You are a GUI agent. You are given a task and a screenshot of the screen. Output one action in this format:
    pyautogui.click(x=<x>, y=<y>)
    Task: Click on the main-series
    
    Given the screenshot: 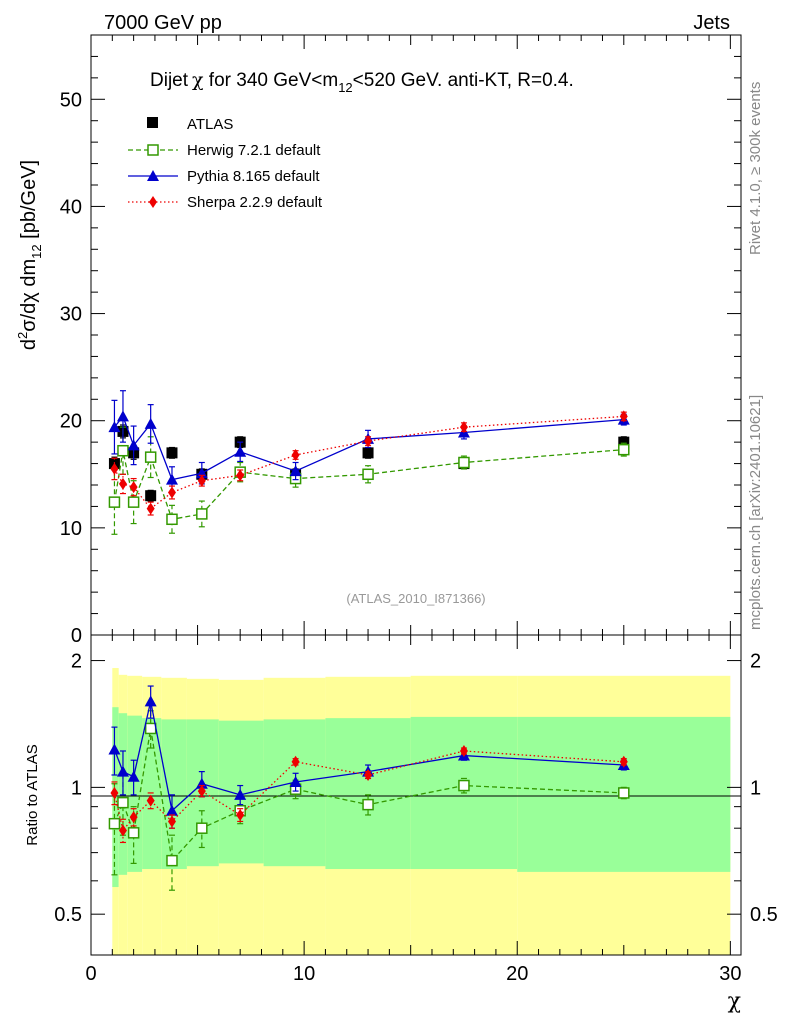 What is the action you would take?
    pyautogui.click(x=369, y=462)
    